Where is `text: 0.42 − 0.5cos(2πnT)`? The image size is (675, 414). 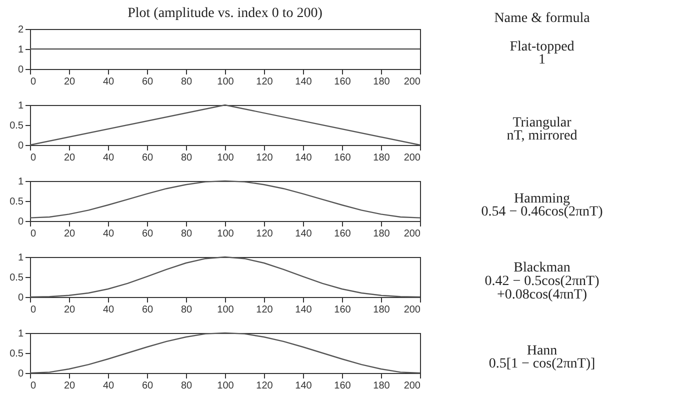 text: 0.42 − 0.5cos(2πnT) is located at coordinates (542, 281).